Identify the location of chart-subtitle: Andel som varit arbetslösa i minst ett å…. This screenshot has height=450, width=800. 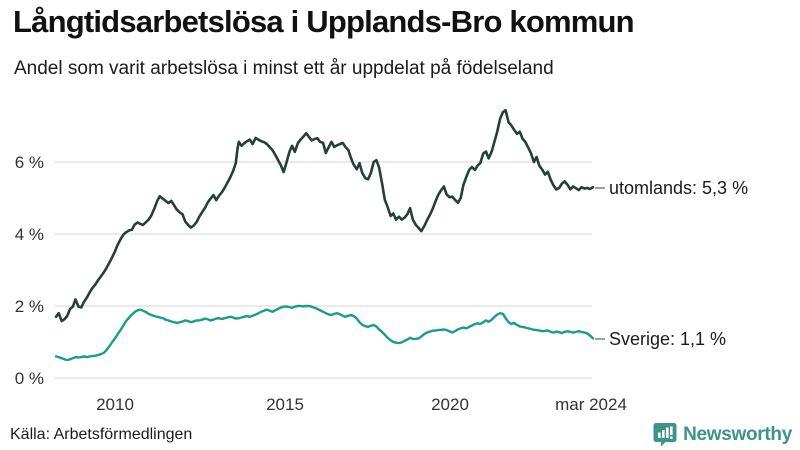
(284, 68).